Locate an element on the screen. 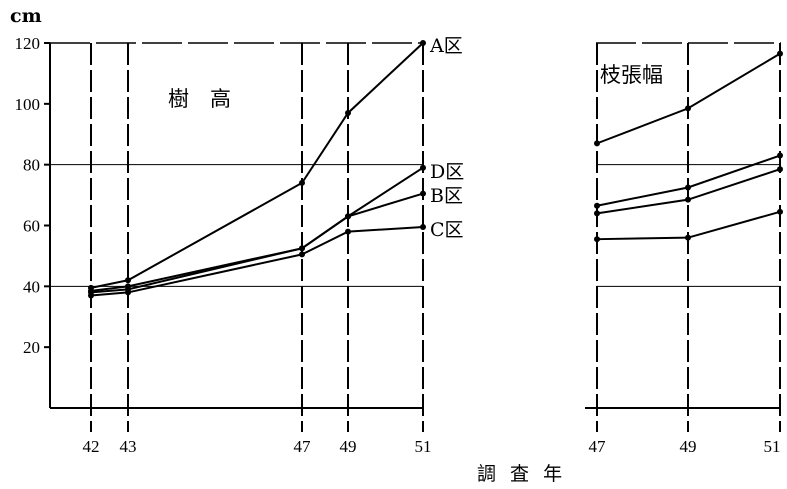 The image size is (787, 489). series-line is located at coordinates (257, 261).